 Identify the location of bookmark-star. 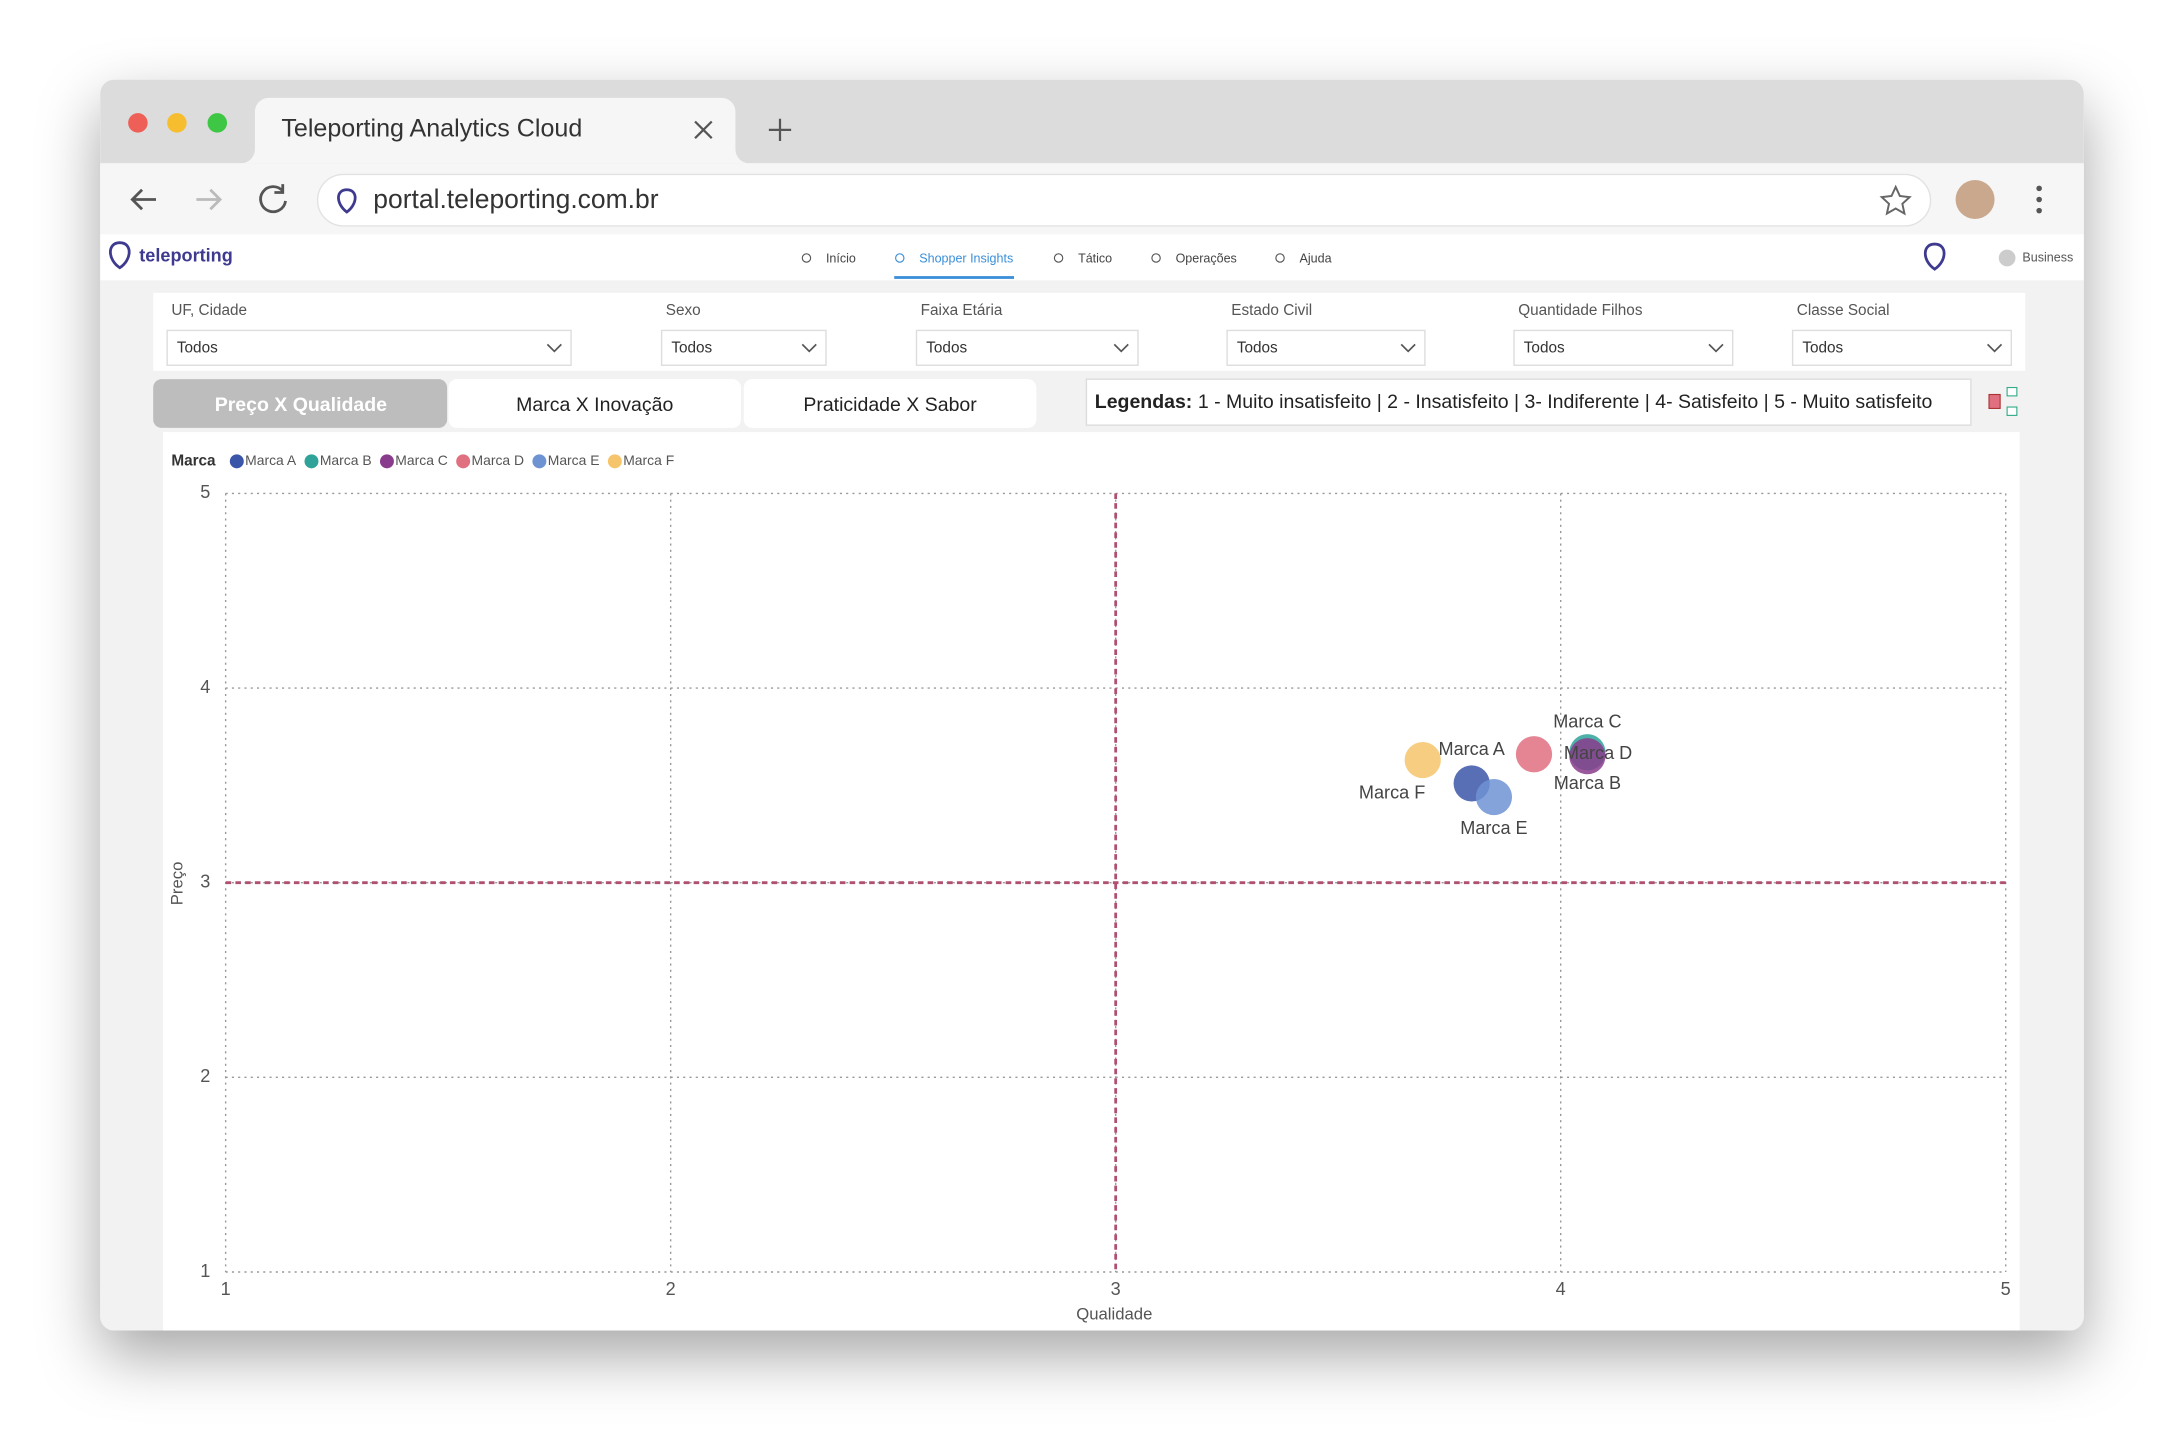
(1895, 200).